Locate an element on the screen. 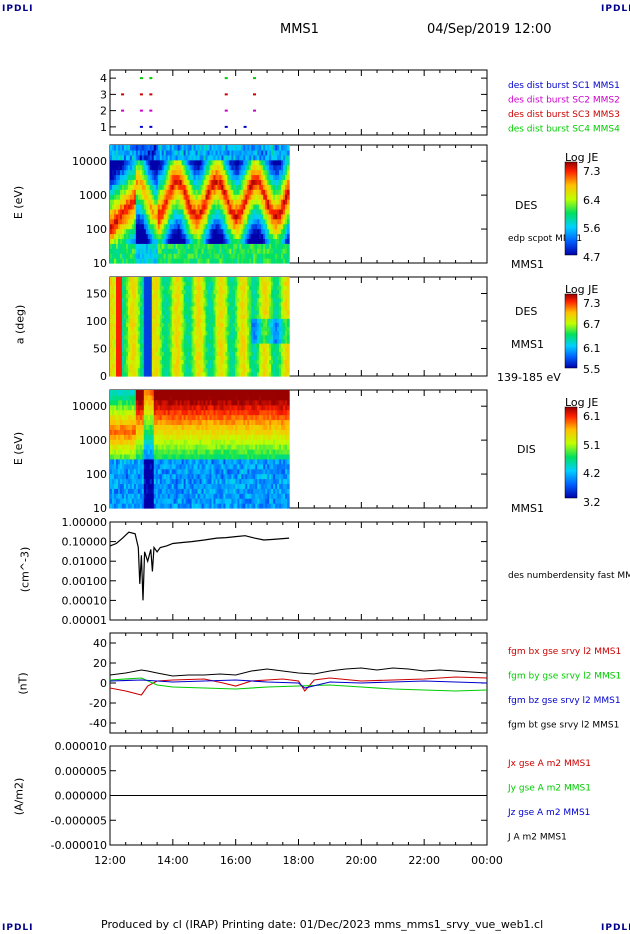  burst-legend-3: des dist burst SC4 MMS4 is located at coordinates (564, 130).